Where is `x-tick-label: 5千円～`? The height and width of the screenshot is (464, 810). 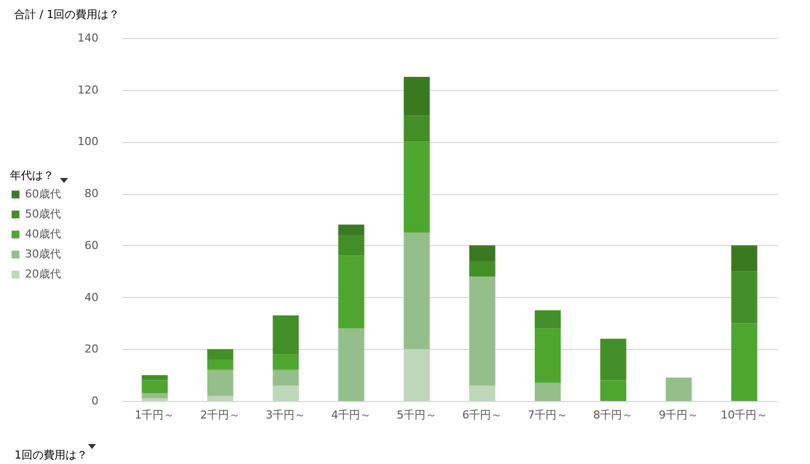
x-tick-label: 5千円～ is located at coordinates (416, 415).